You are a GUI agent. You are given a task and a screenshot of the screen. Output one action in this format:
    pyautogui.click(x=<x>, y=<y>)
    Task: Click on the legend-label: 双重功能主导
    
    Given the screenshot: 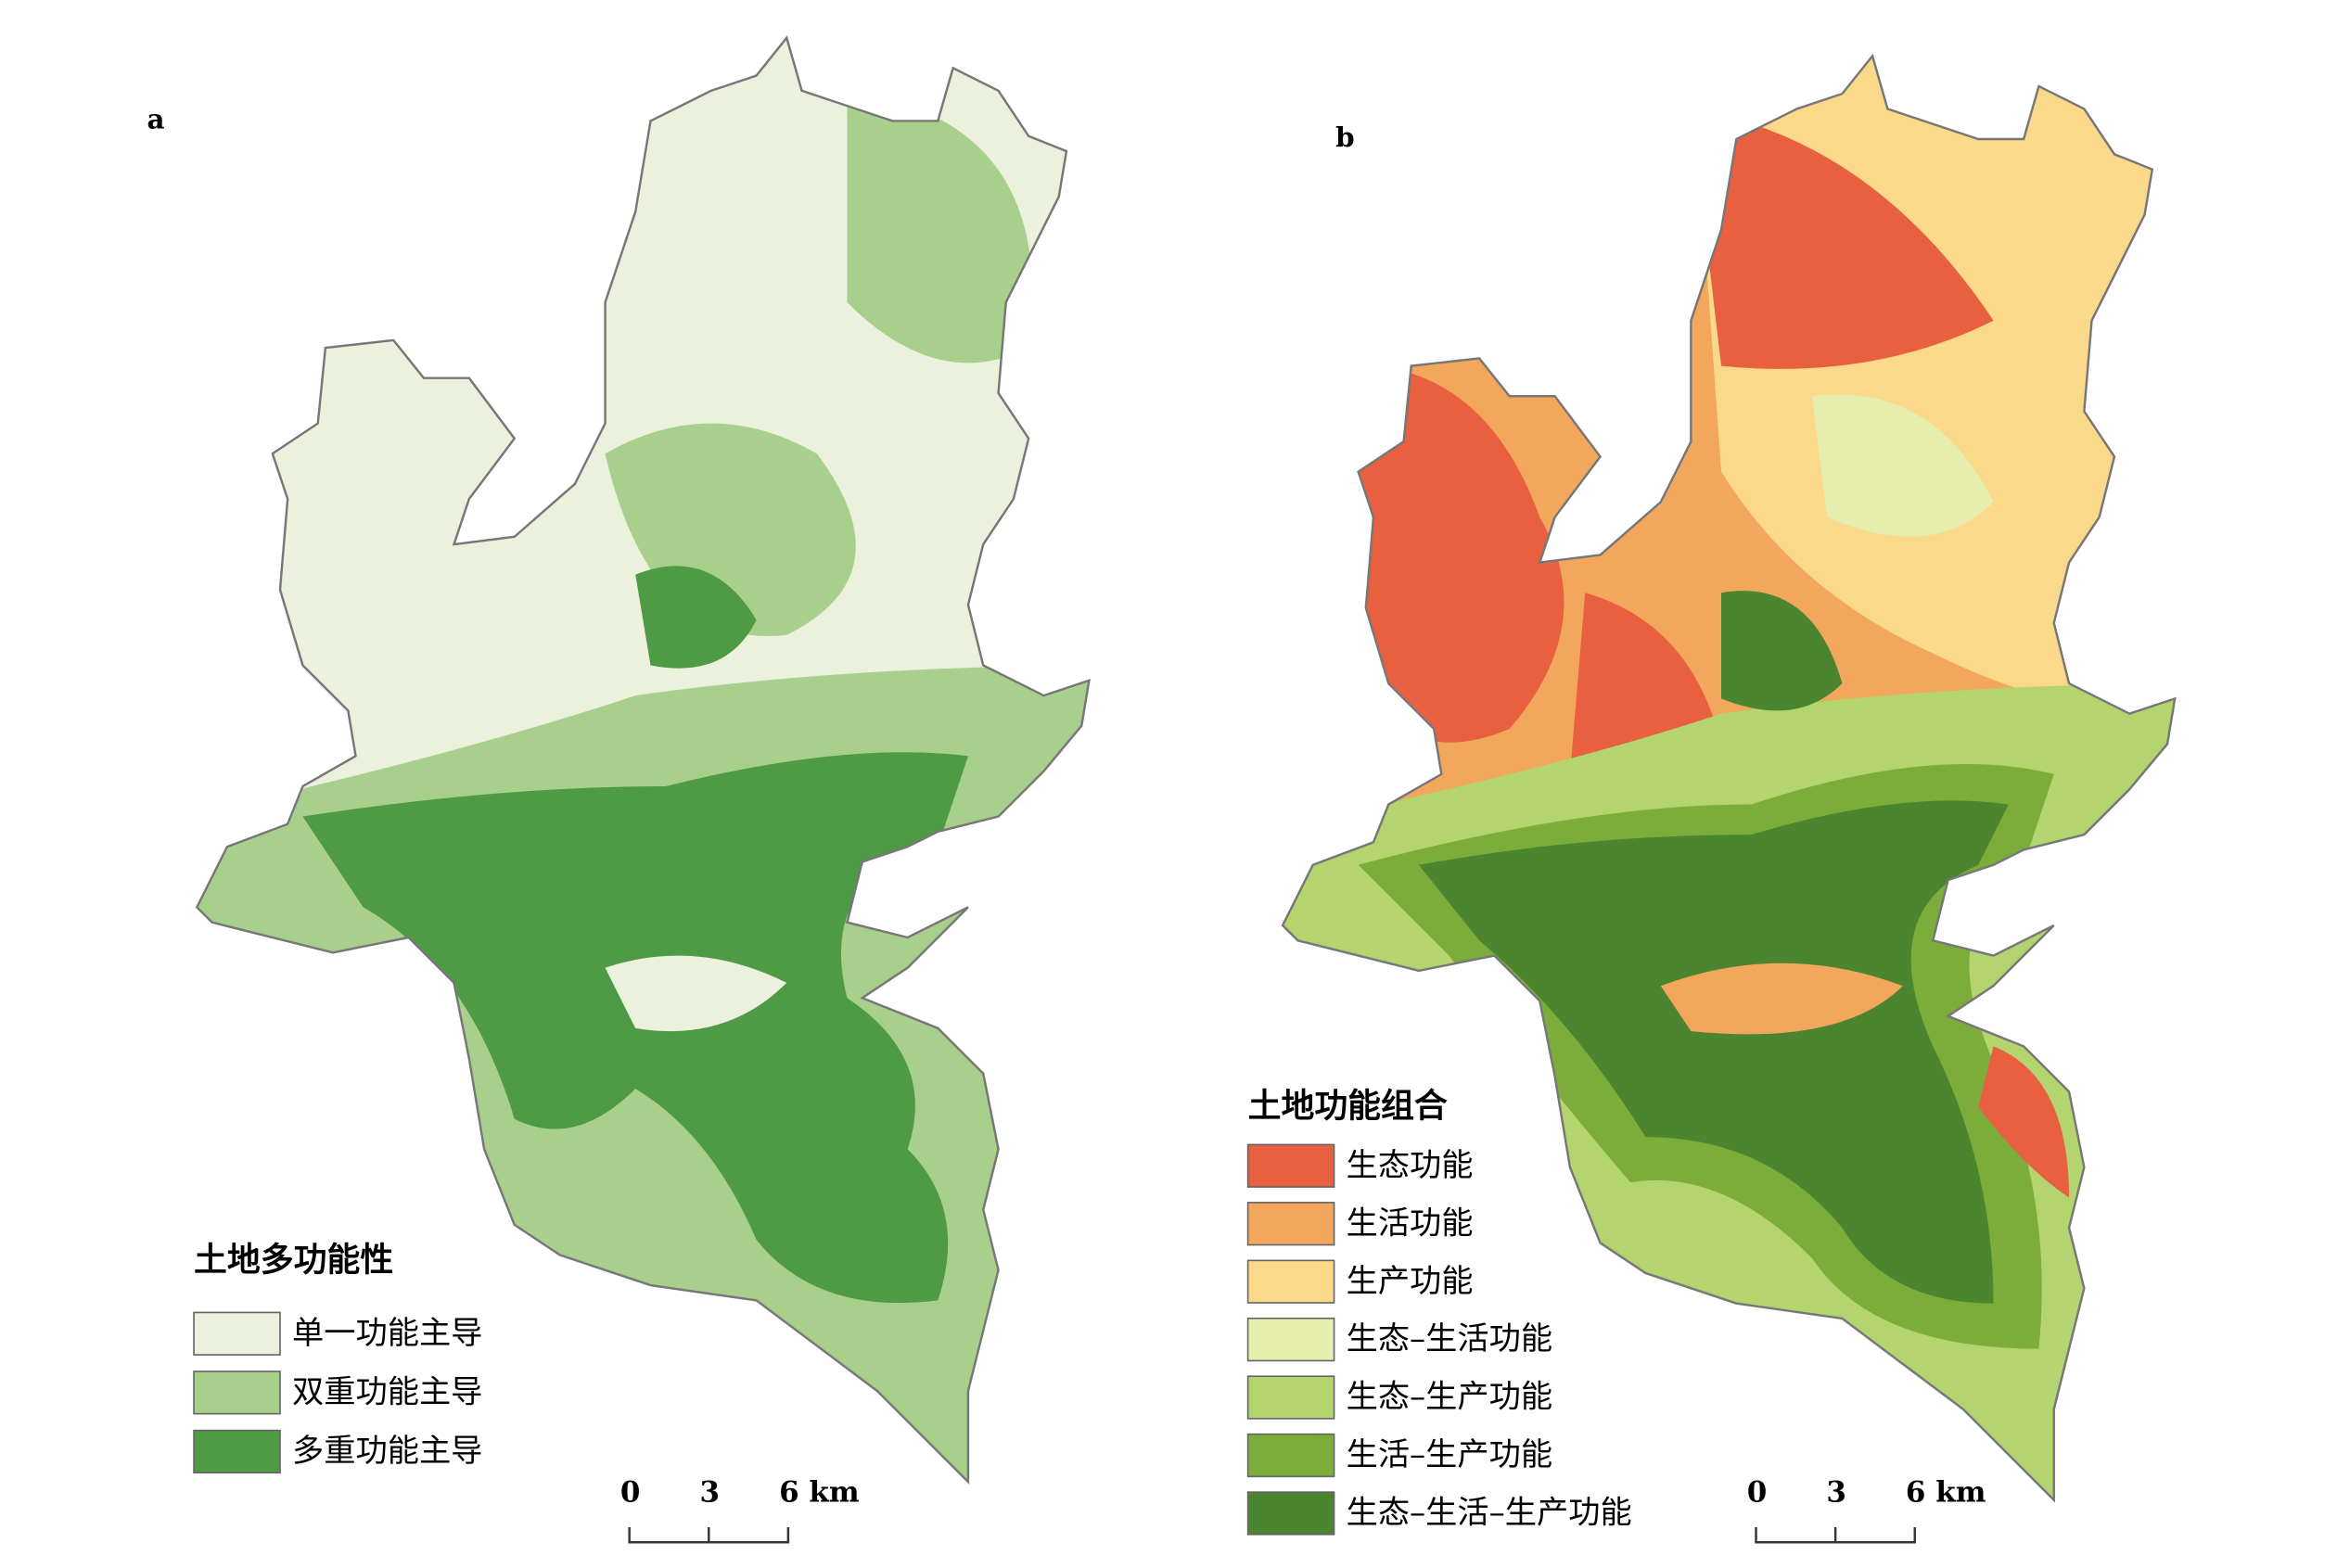 What is the action you would take?
    pyautogui.click(x=387, y=1391)
    